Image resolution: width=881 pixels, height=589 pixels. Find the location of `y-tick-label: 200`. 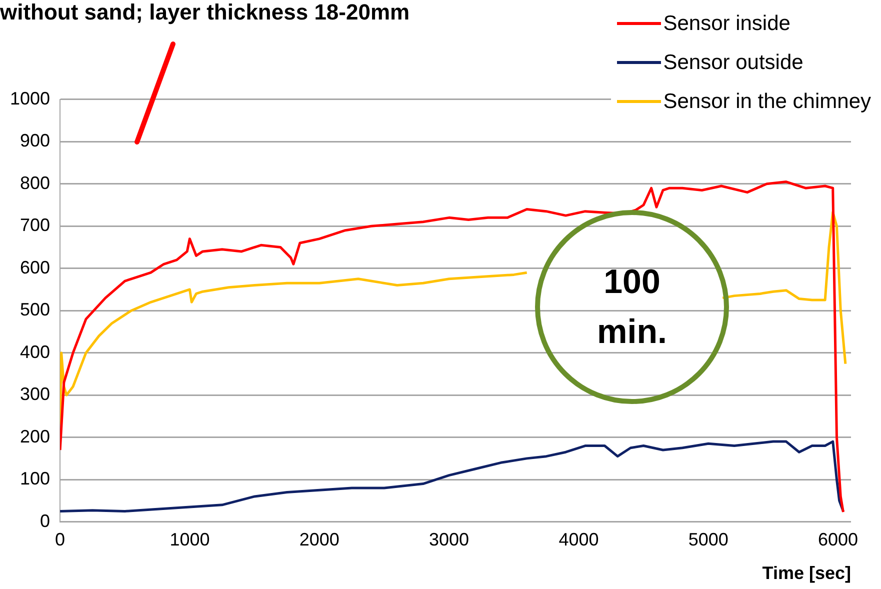

y-tick-label: 200 is located at coordinates (35, 436).